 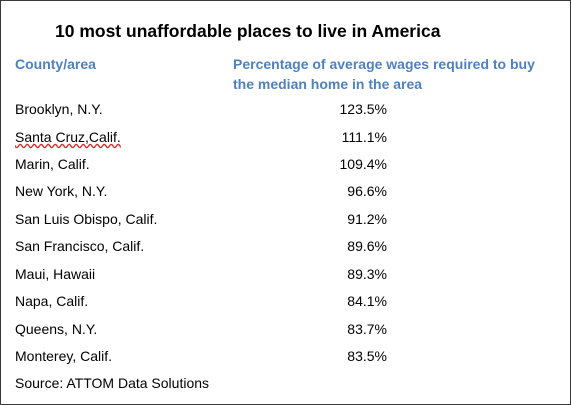 I want to click on percentage-cell: 83.7%, so click(x=367, y=329).